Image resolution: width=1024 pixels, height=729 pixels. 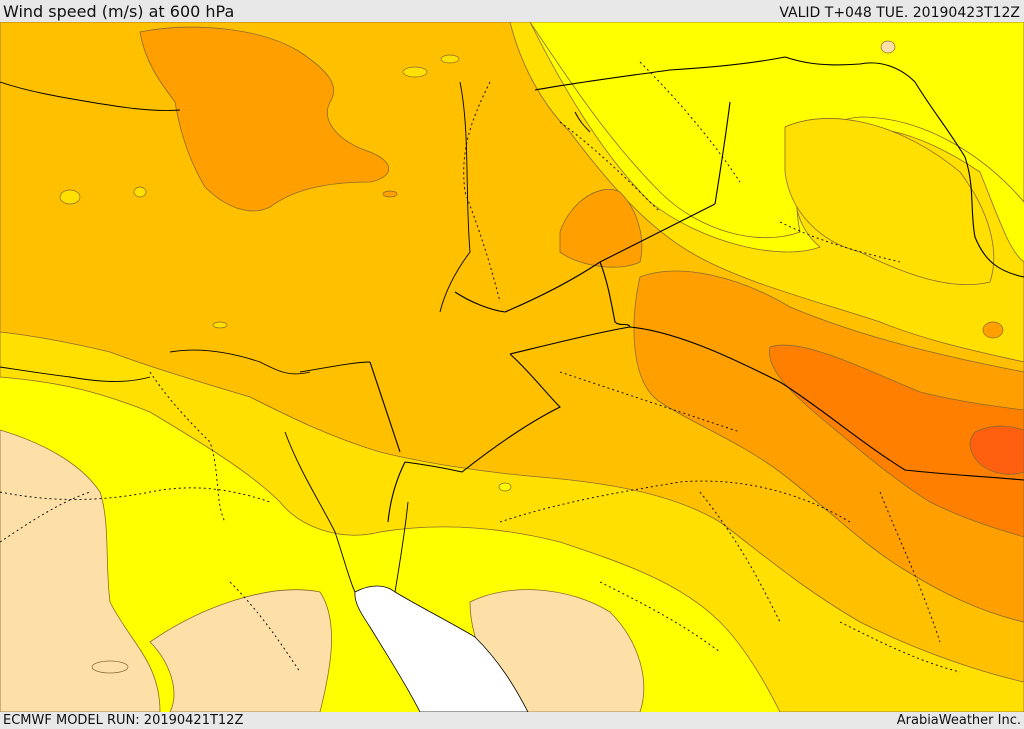 I want to click on credit-label: ArabiaWeather Inc., so click(x=958, y=720).